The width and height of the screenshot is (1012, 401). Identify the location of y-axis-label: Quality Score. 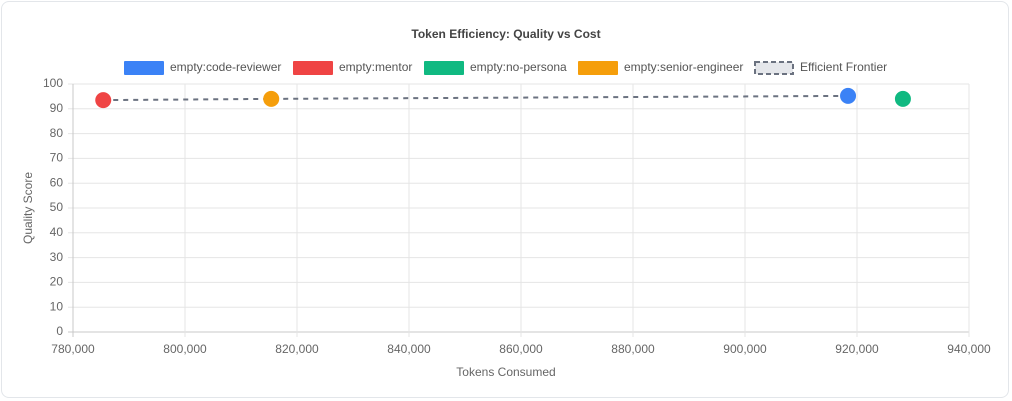
(28, 208).